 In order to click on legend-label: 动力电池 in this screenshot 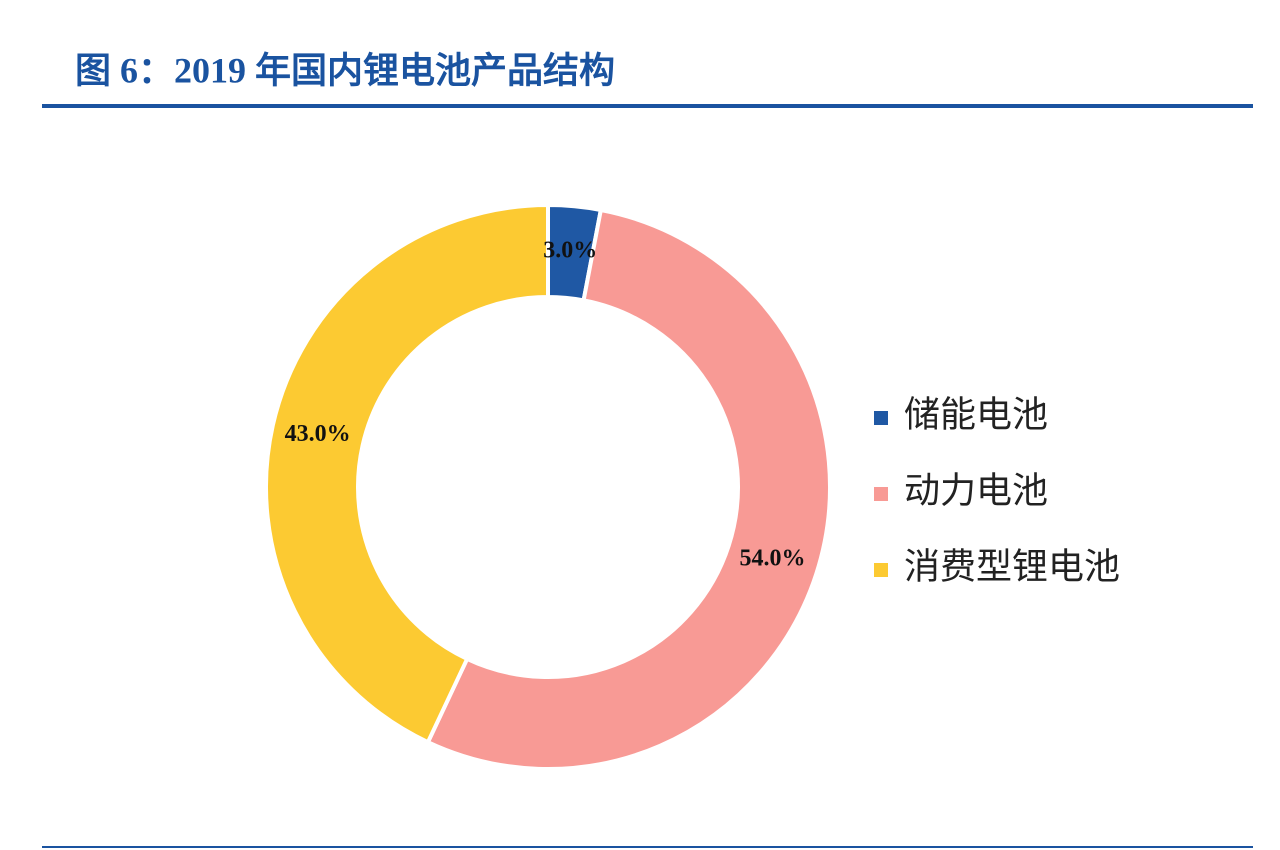, I will do `click(976, 490)`.